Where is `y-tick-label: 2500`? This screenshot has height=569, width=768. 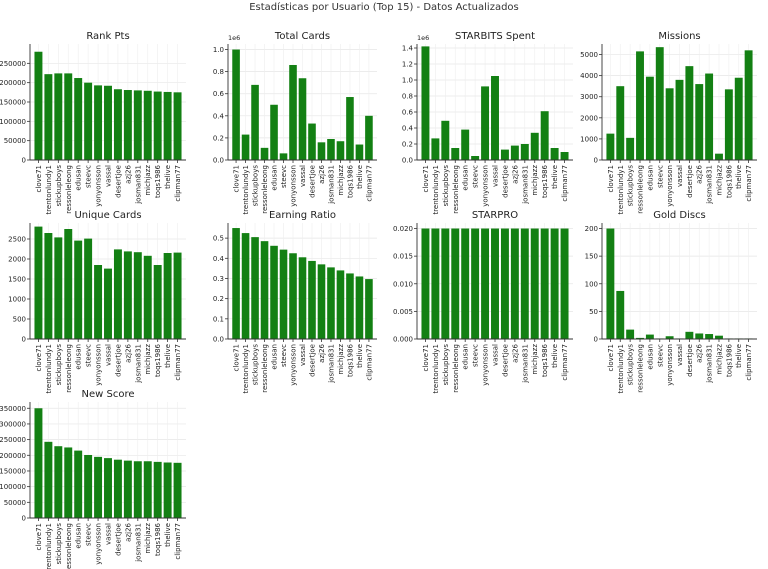
y-tick-label: 2500 is located at coordinates (17, 240).